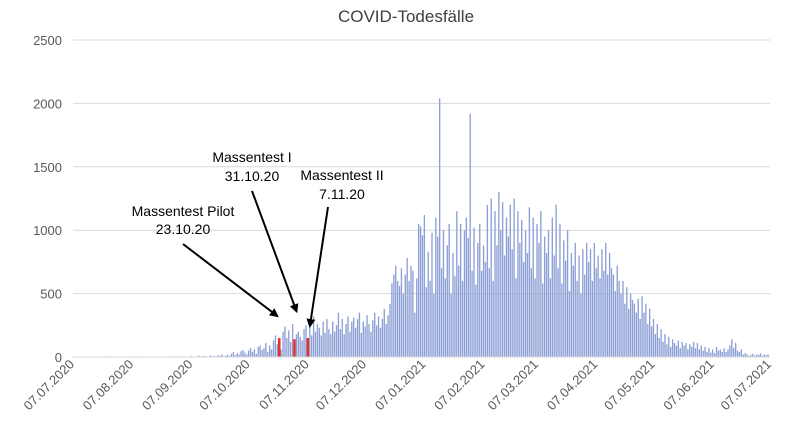  I want to click on x-tick-label: 07.11.2020, so click(284, 385).